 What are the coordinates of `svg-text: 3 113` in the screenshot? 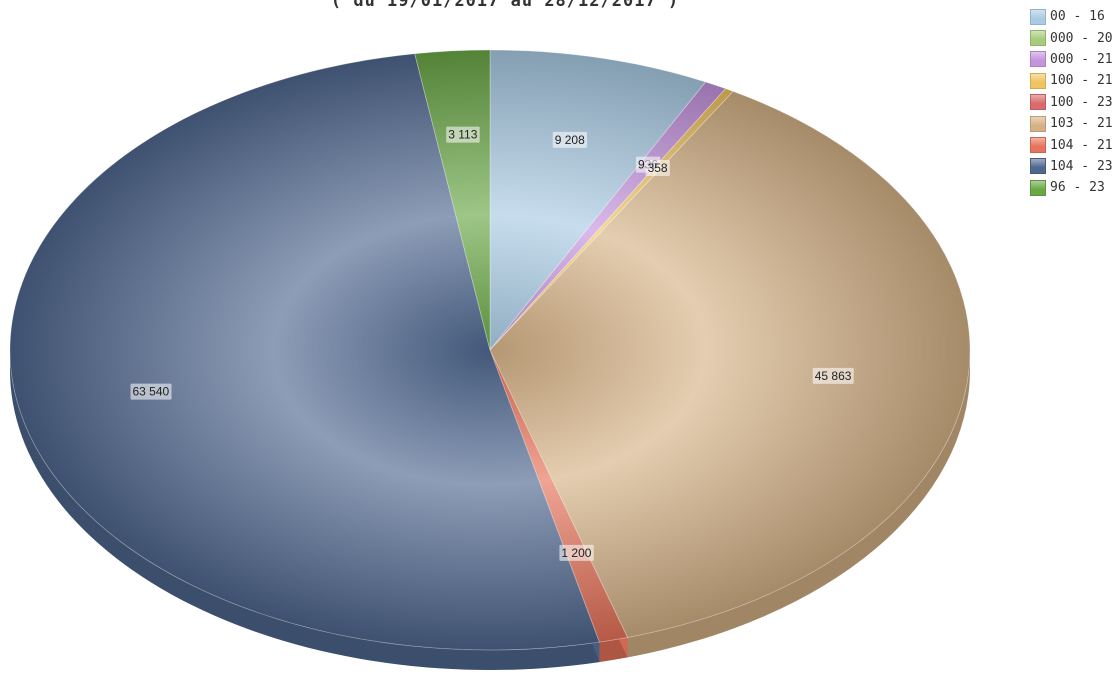 It's located at (462, 135).